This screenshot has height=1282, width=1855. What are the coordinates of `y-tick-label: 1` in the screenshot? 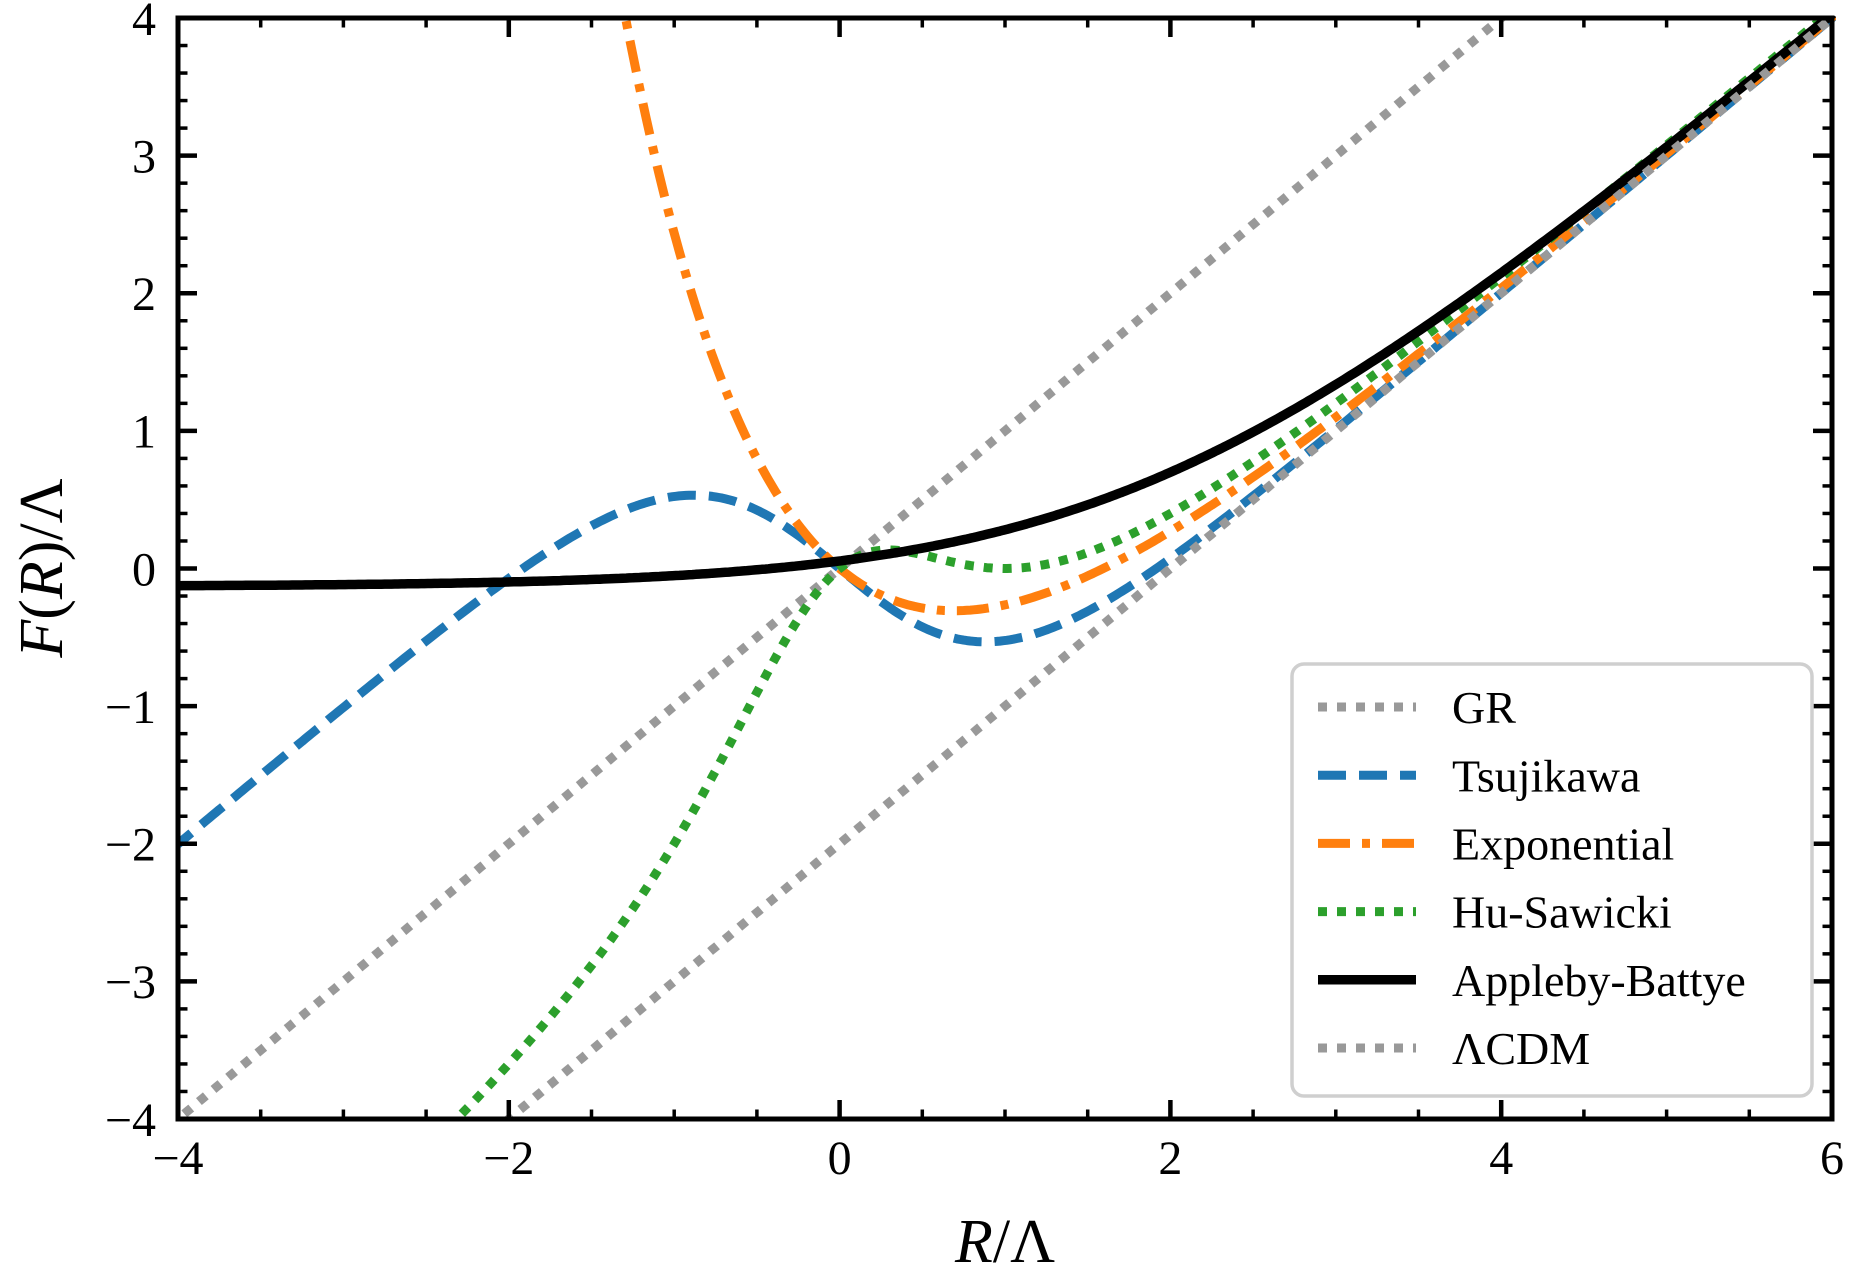 It's located at (144, 432).